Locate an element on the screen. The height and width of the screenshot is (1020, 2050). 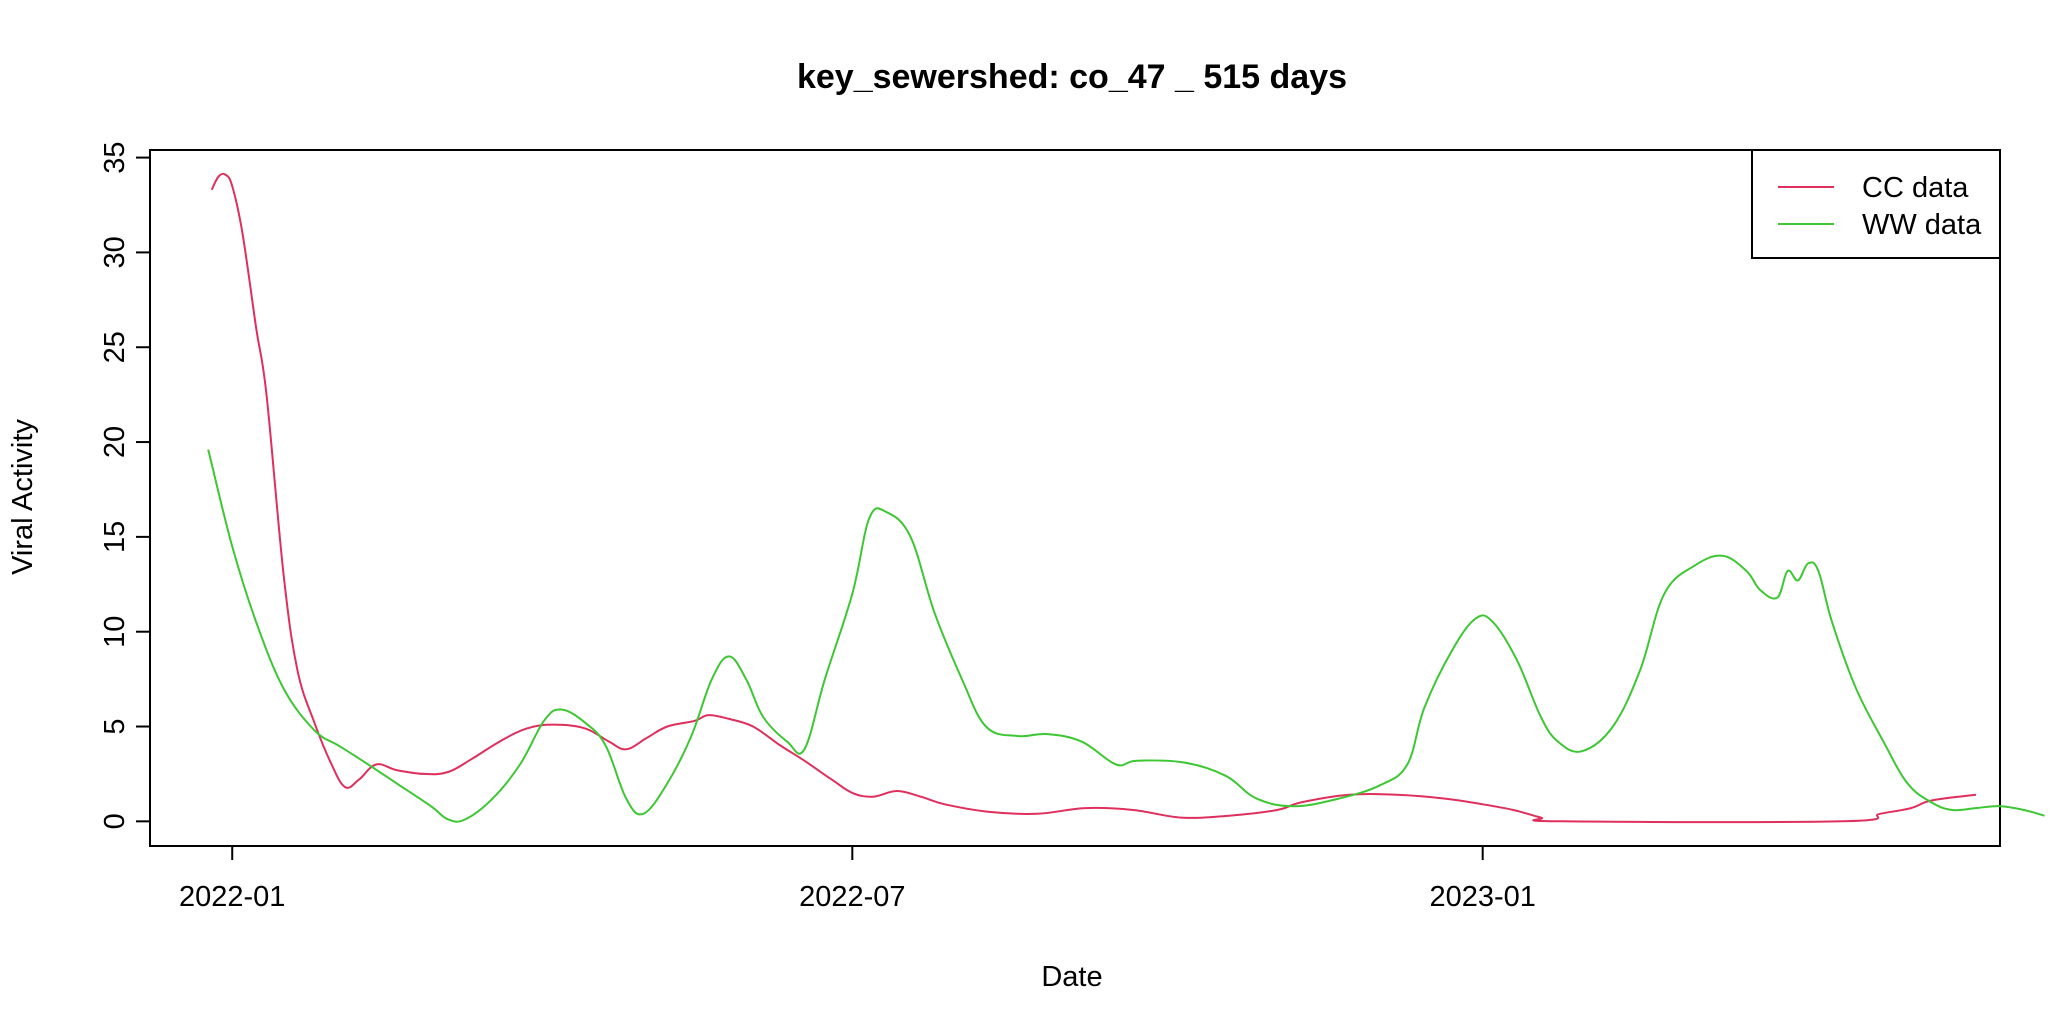
x-tick-label: 2022-01 is located at coordinates (232, 897).